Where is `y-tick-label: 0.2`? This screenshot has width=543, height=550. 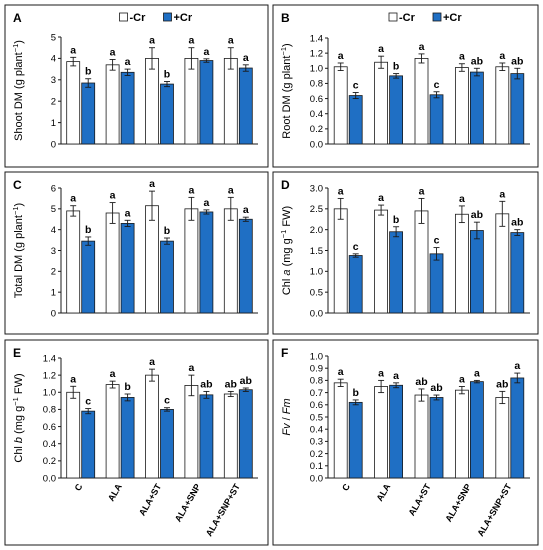
y-tick-label: 0.2 is located at coordinates (316, 454).